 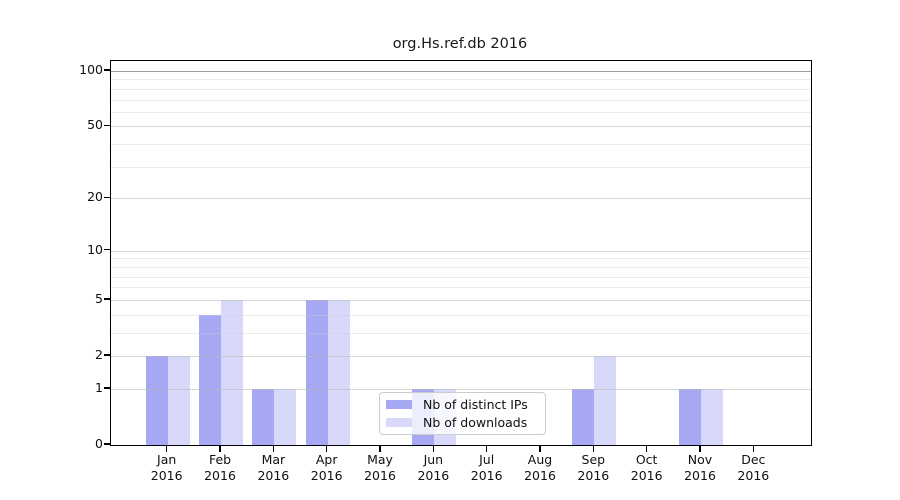 What do you see at coordinates (475, 422) in the screenshot?
I see `legend-label: Nb of downloads` at bounding box center [475, 422].